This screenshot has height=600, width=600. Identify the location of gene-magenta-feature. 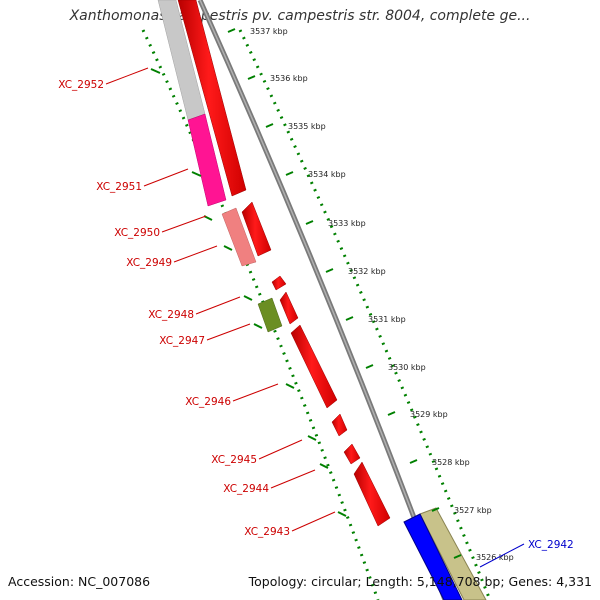
(207, 160).